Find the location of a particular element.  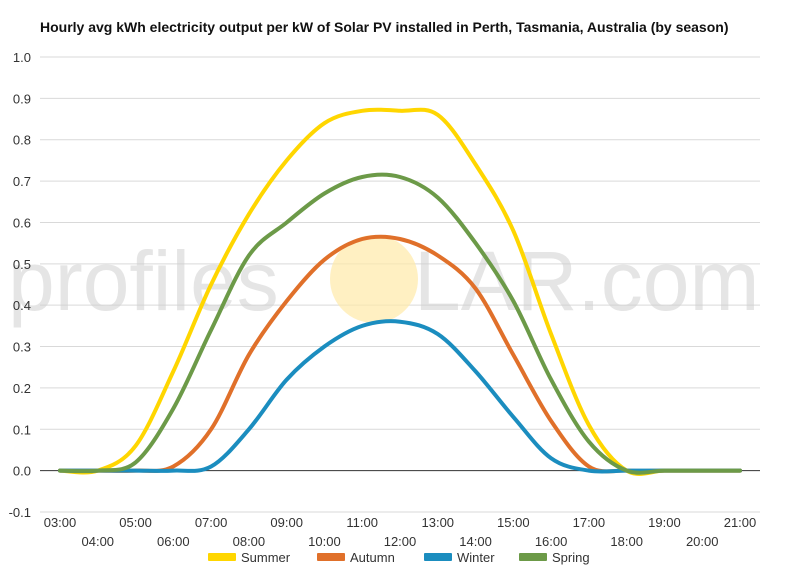

x-tick-label: 15:00 is located at coordinates (513, 522).